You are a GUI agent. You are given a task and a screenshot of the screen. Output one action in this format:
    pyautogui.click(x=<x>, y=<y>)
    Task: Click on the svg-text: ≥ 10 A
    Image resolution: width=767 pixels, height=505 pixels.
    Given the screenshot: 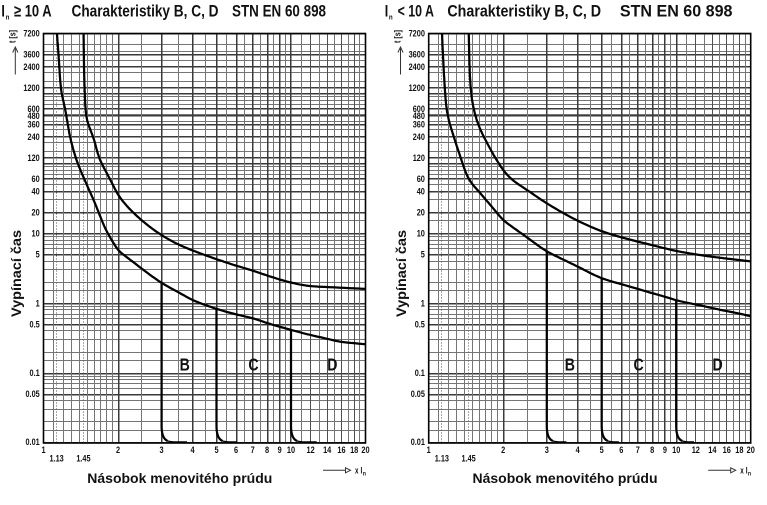 What is the action you would take?
    pyautogui.click(x=33, y=12)
    